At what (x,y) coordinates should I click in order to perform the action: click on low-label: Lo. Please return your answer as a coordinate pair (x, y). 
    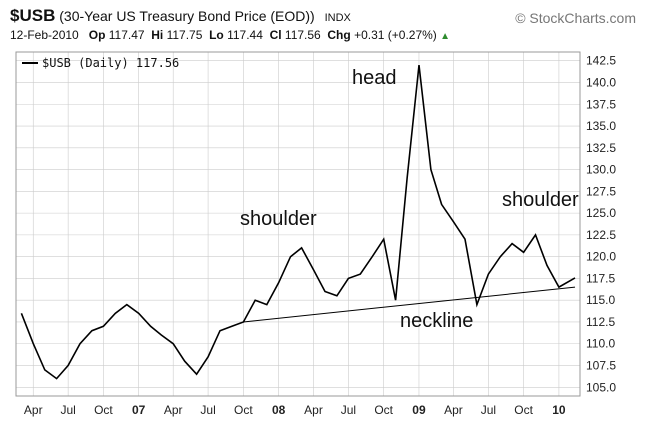
    Looking at the image, I should click on (216, 35).